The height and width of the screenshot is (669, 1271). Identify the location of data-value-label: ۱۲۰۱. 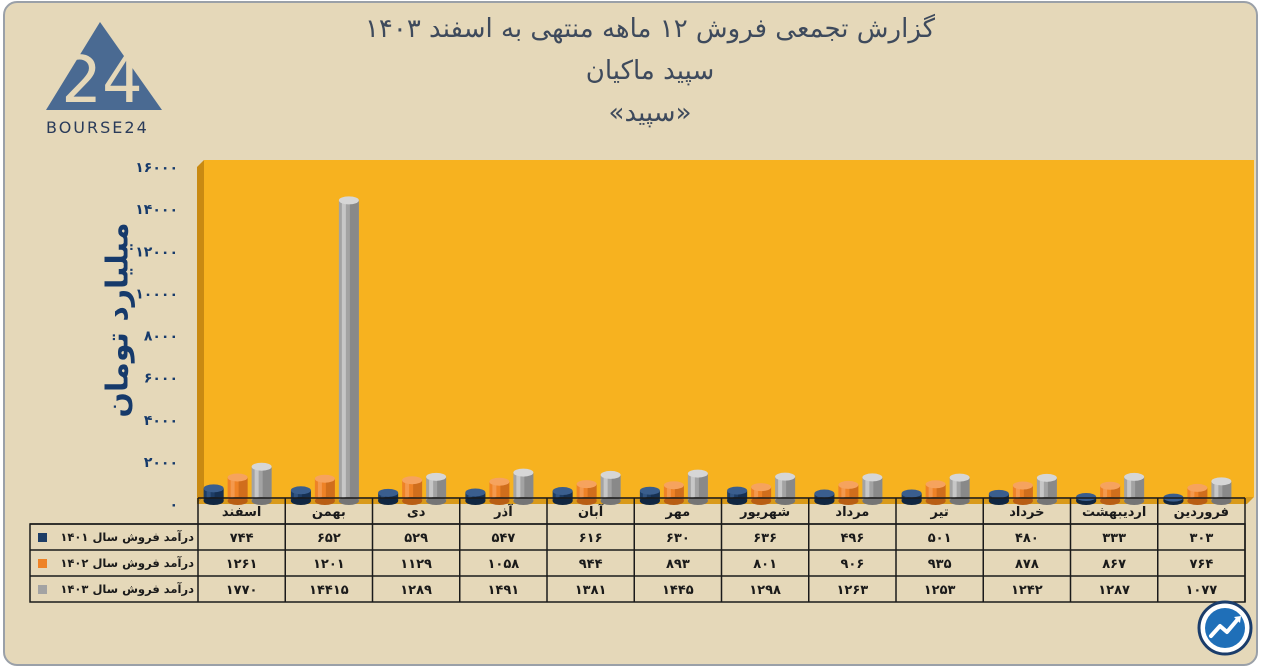
(329, 564).